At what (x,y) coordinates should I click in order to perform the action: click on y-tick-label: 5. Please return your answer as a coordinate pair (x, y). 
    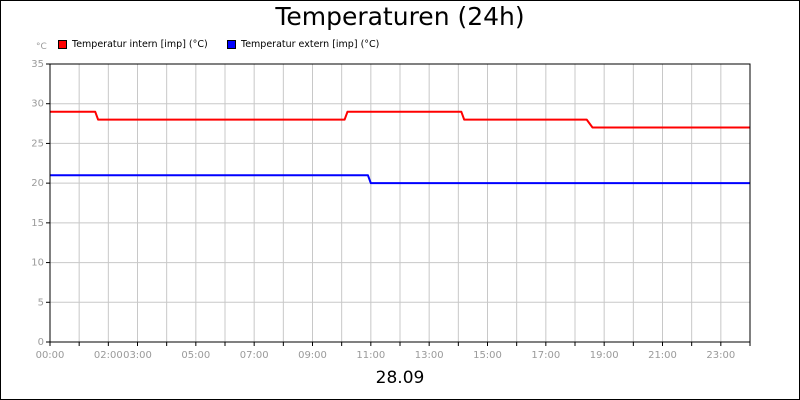
    Looking at the image, I should click on (41, 302).